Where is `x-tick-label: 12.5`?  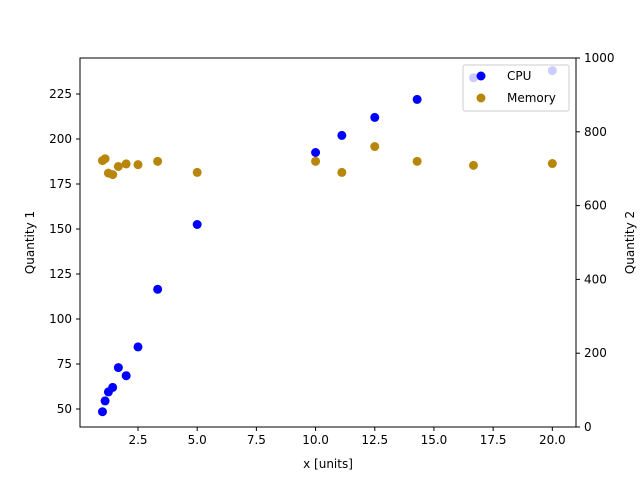
x-tick-label: 12.5 is located at coordinates (374, 440).